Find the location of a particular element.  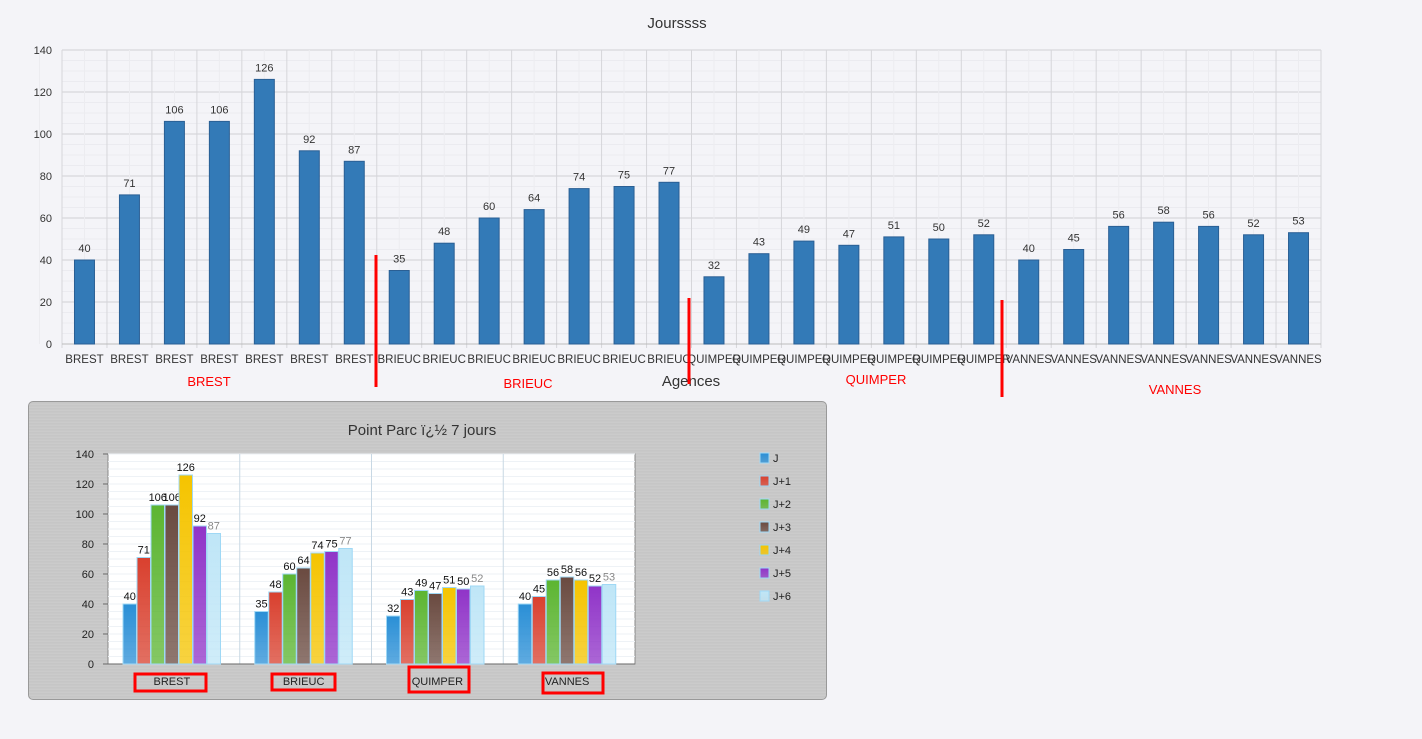

data-label: 53 is located at coordinates (1298, 222).